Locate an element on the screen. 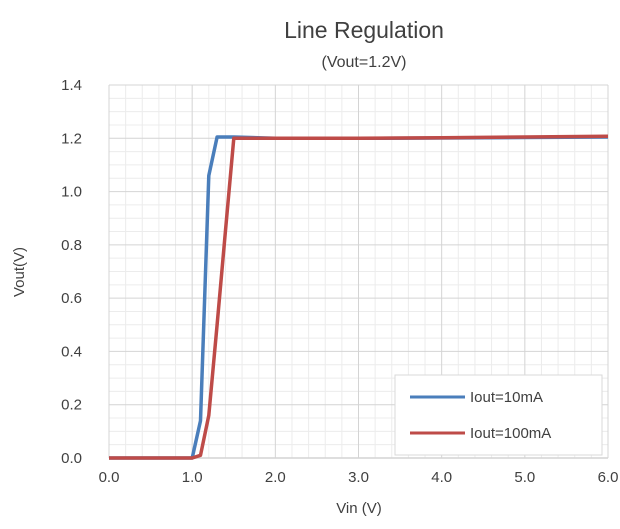 This screenshot has width=620, height=529. x-tick-label: 5.0 is located at coordinates (524, 477).